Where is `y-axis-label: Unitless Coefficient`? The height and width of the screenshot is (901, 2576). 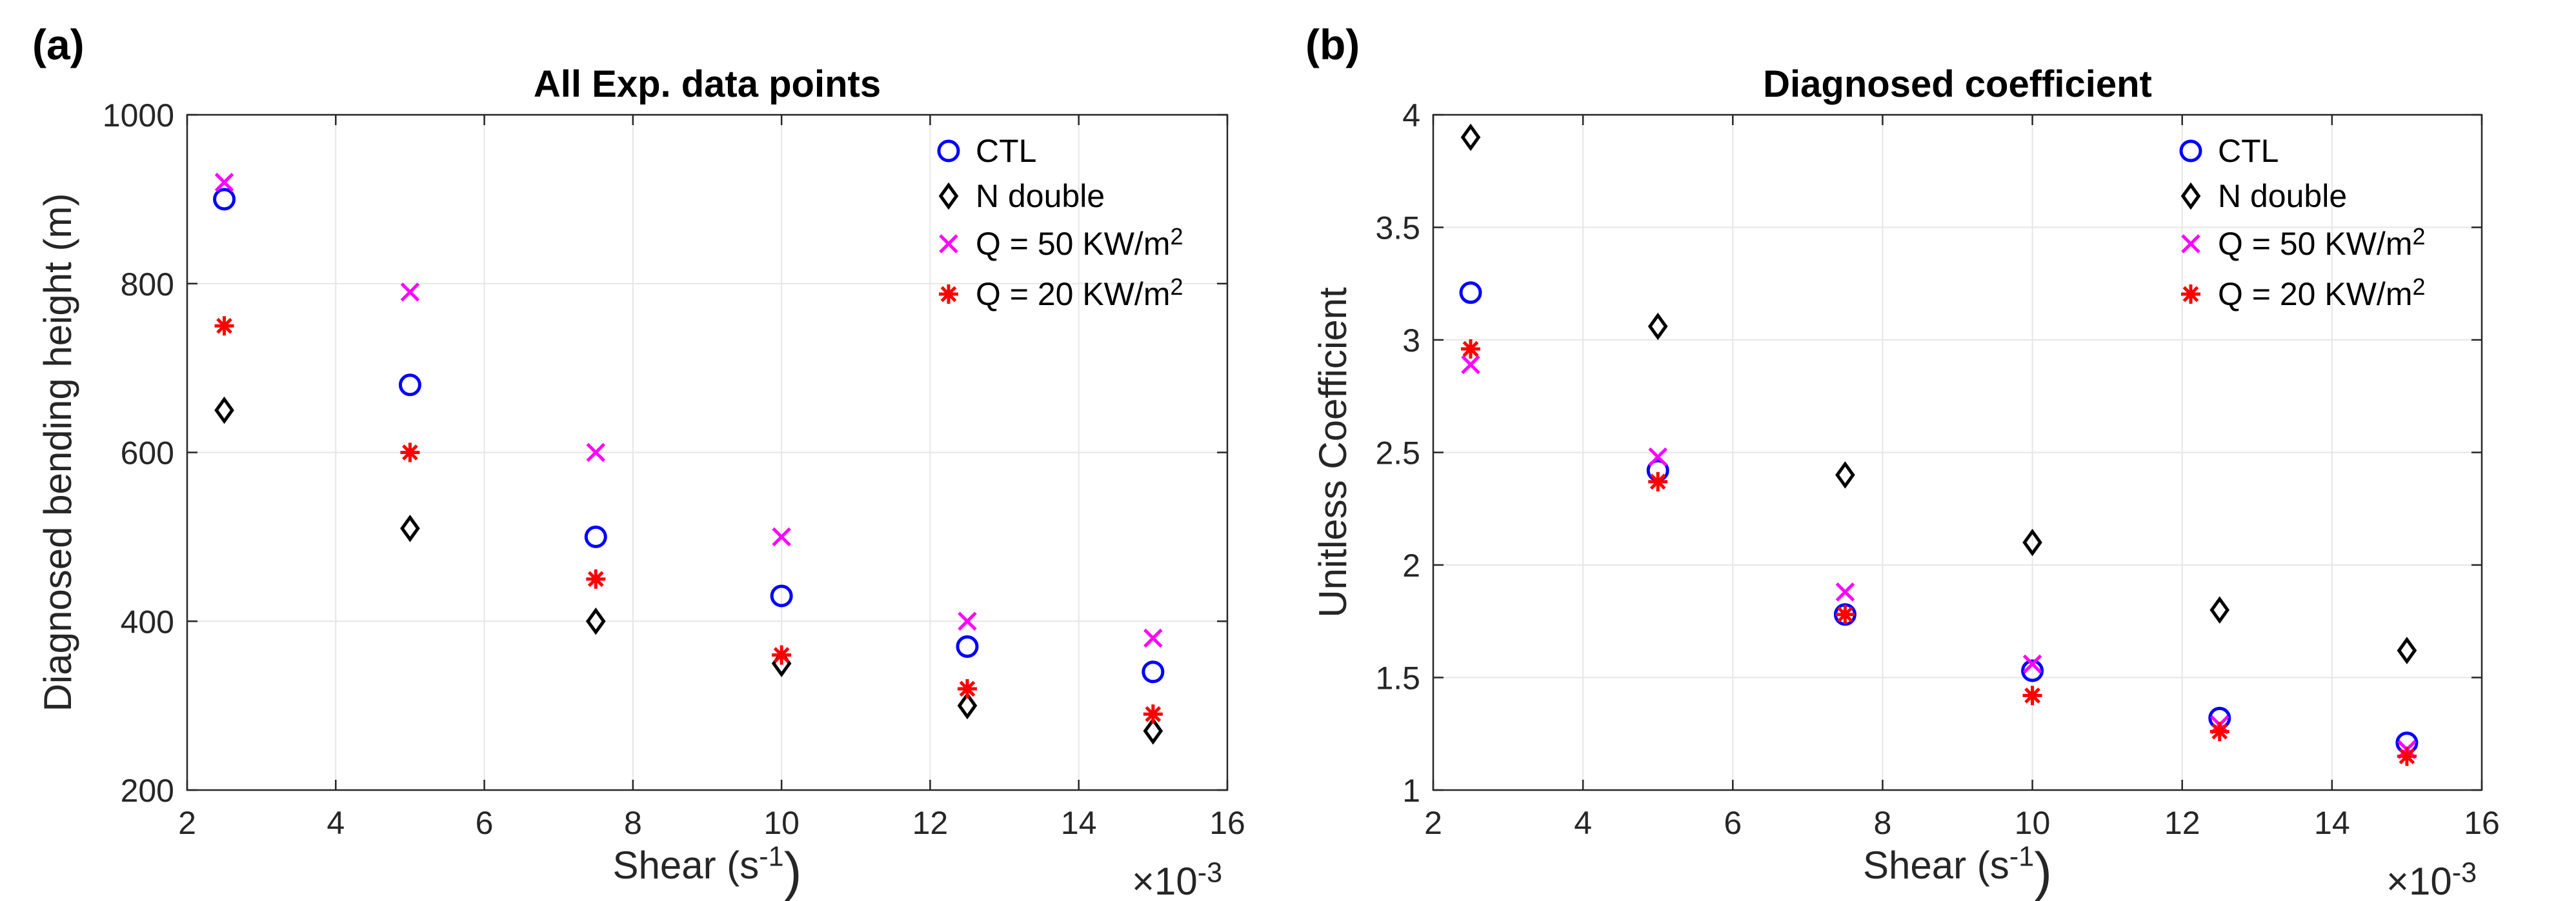 y-axis-label: Unitless Coefficient is located at coordinates (1332, 452).